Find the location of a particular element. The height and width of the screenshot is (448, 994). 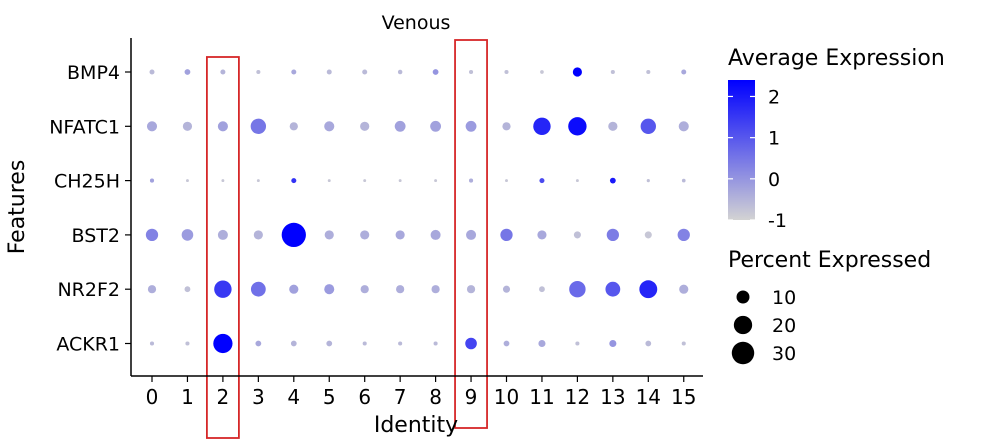

x-axis: 0 1 2 3 4 5 6 7 8 9 10 11 12 13 14 15 is located at coordinates (421, 392).